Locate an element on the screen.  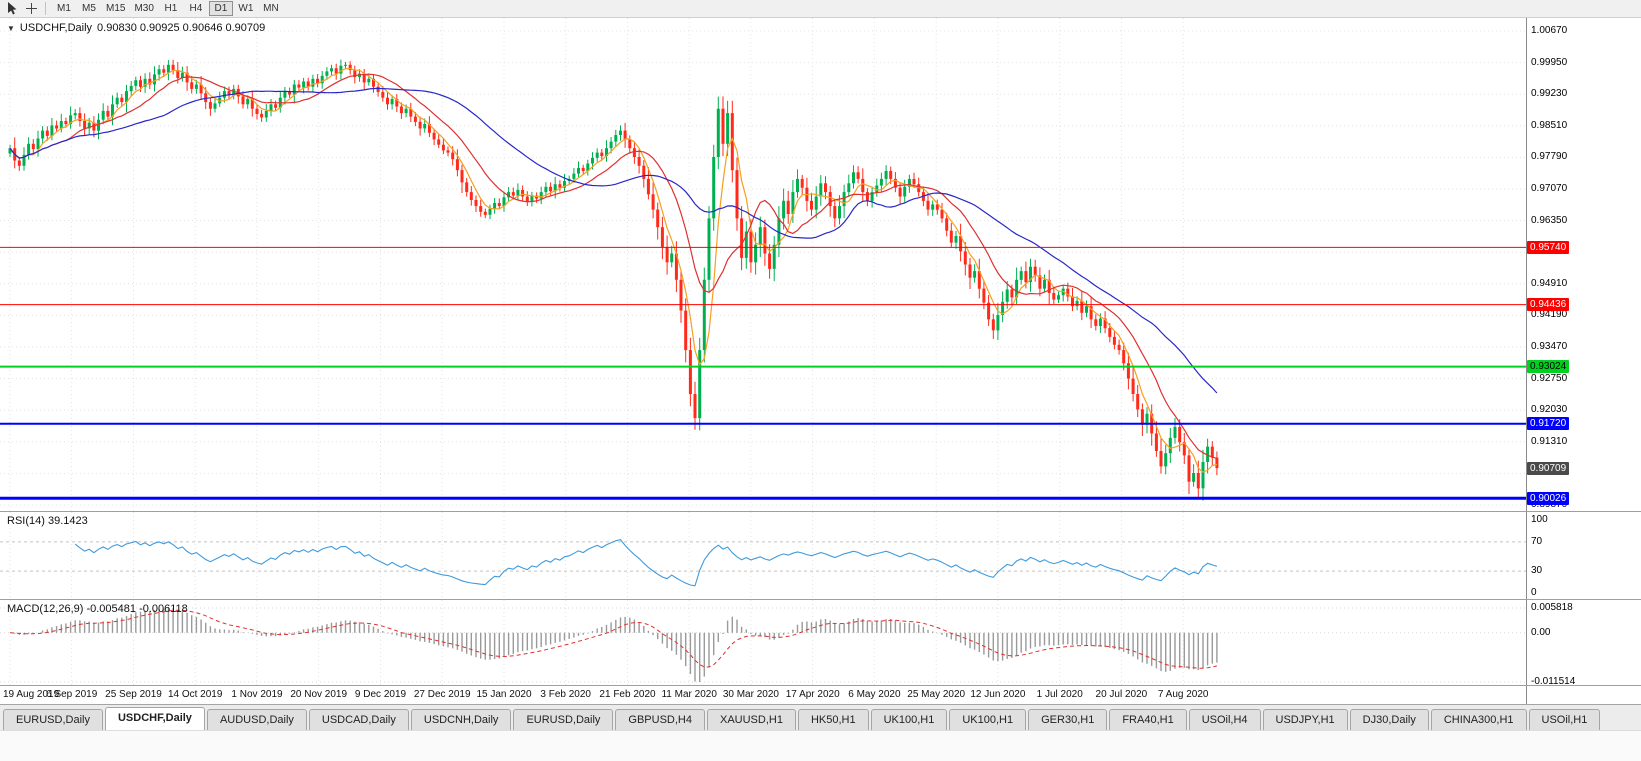
date-label: 20 Jul 2020 is located at coordinates (1121, 694).